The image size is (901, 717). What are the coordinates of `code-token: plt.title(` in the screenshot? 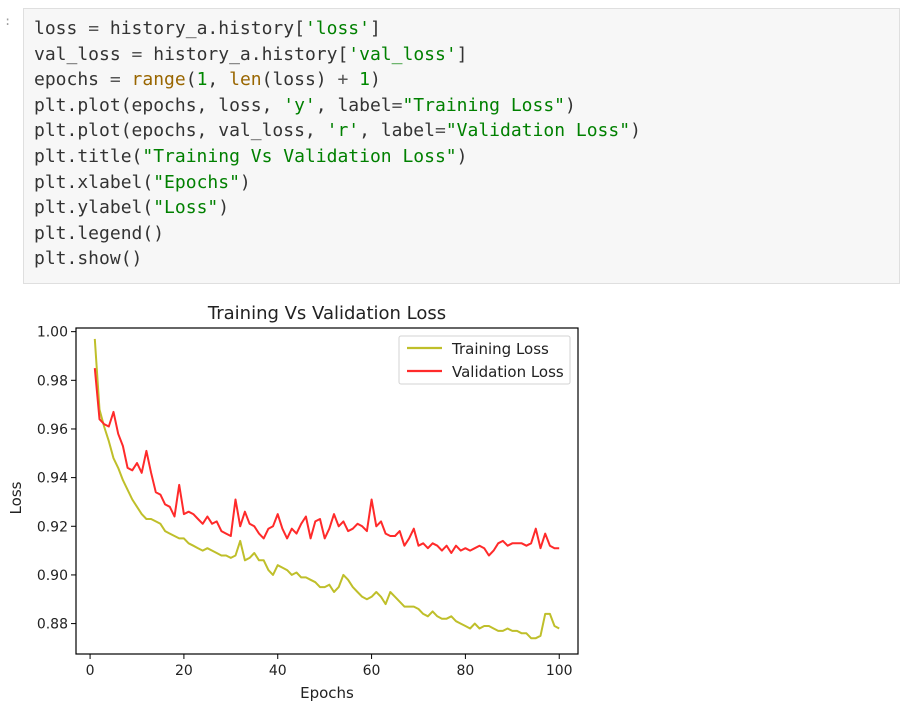 It's located at (88, 156).